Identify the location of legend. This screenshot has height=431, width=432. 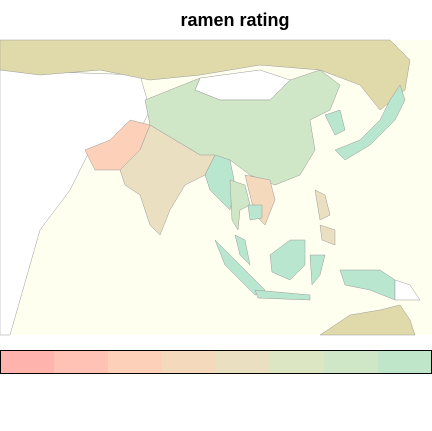
(216, 362).